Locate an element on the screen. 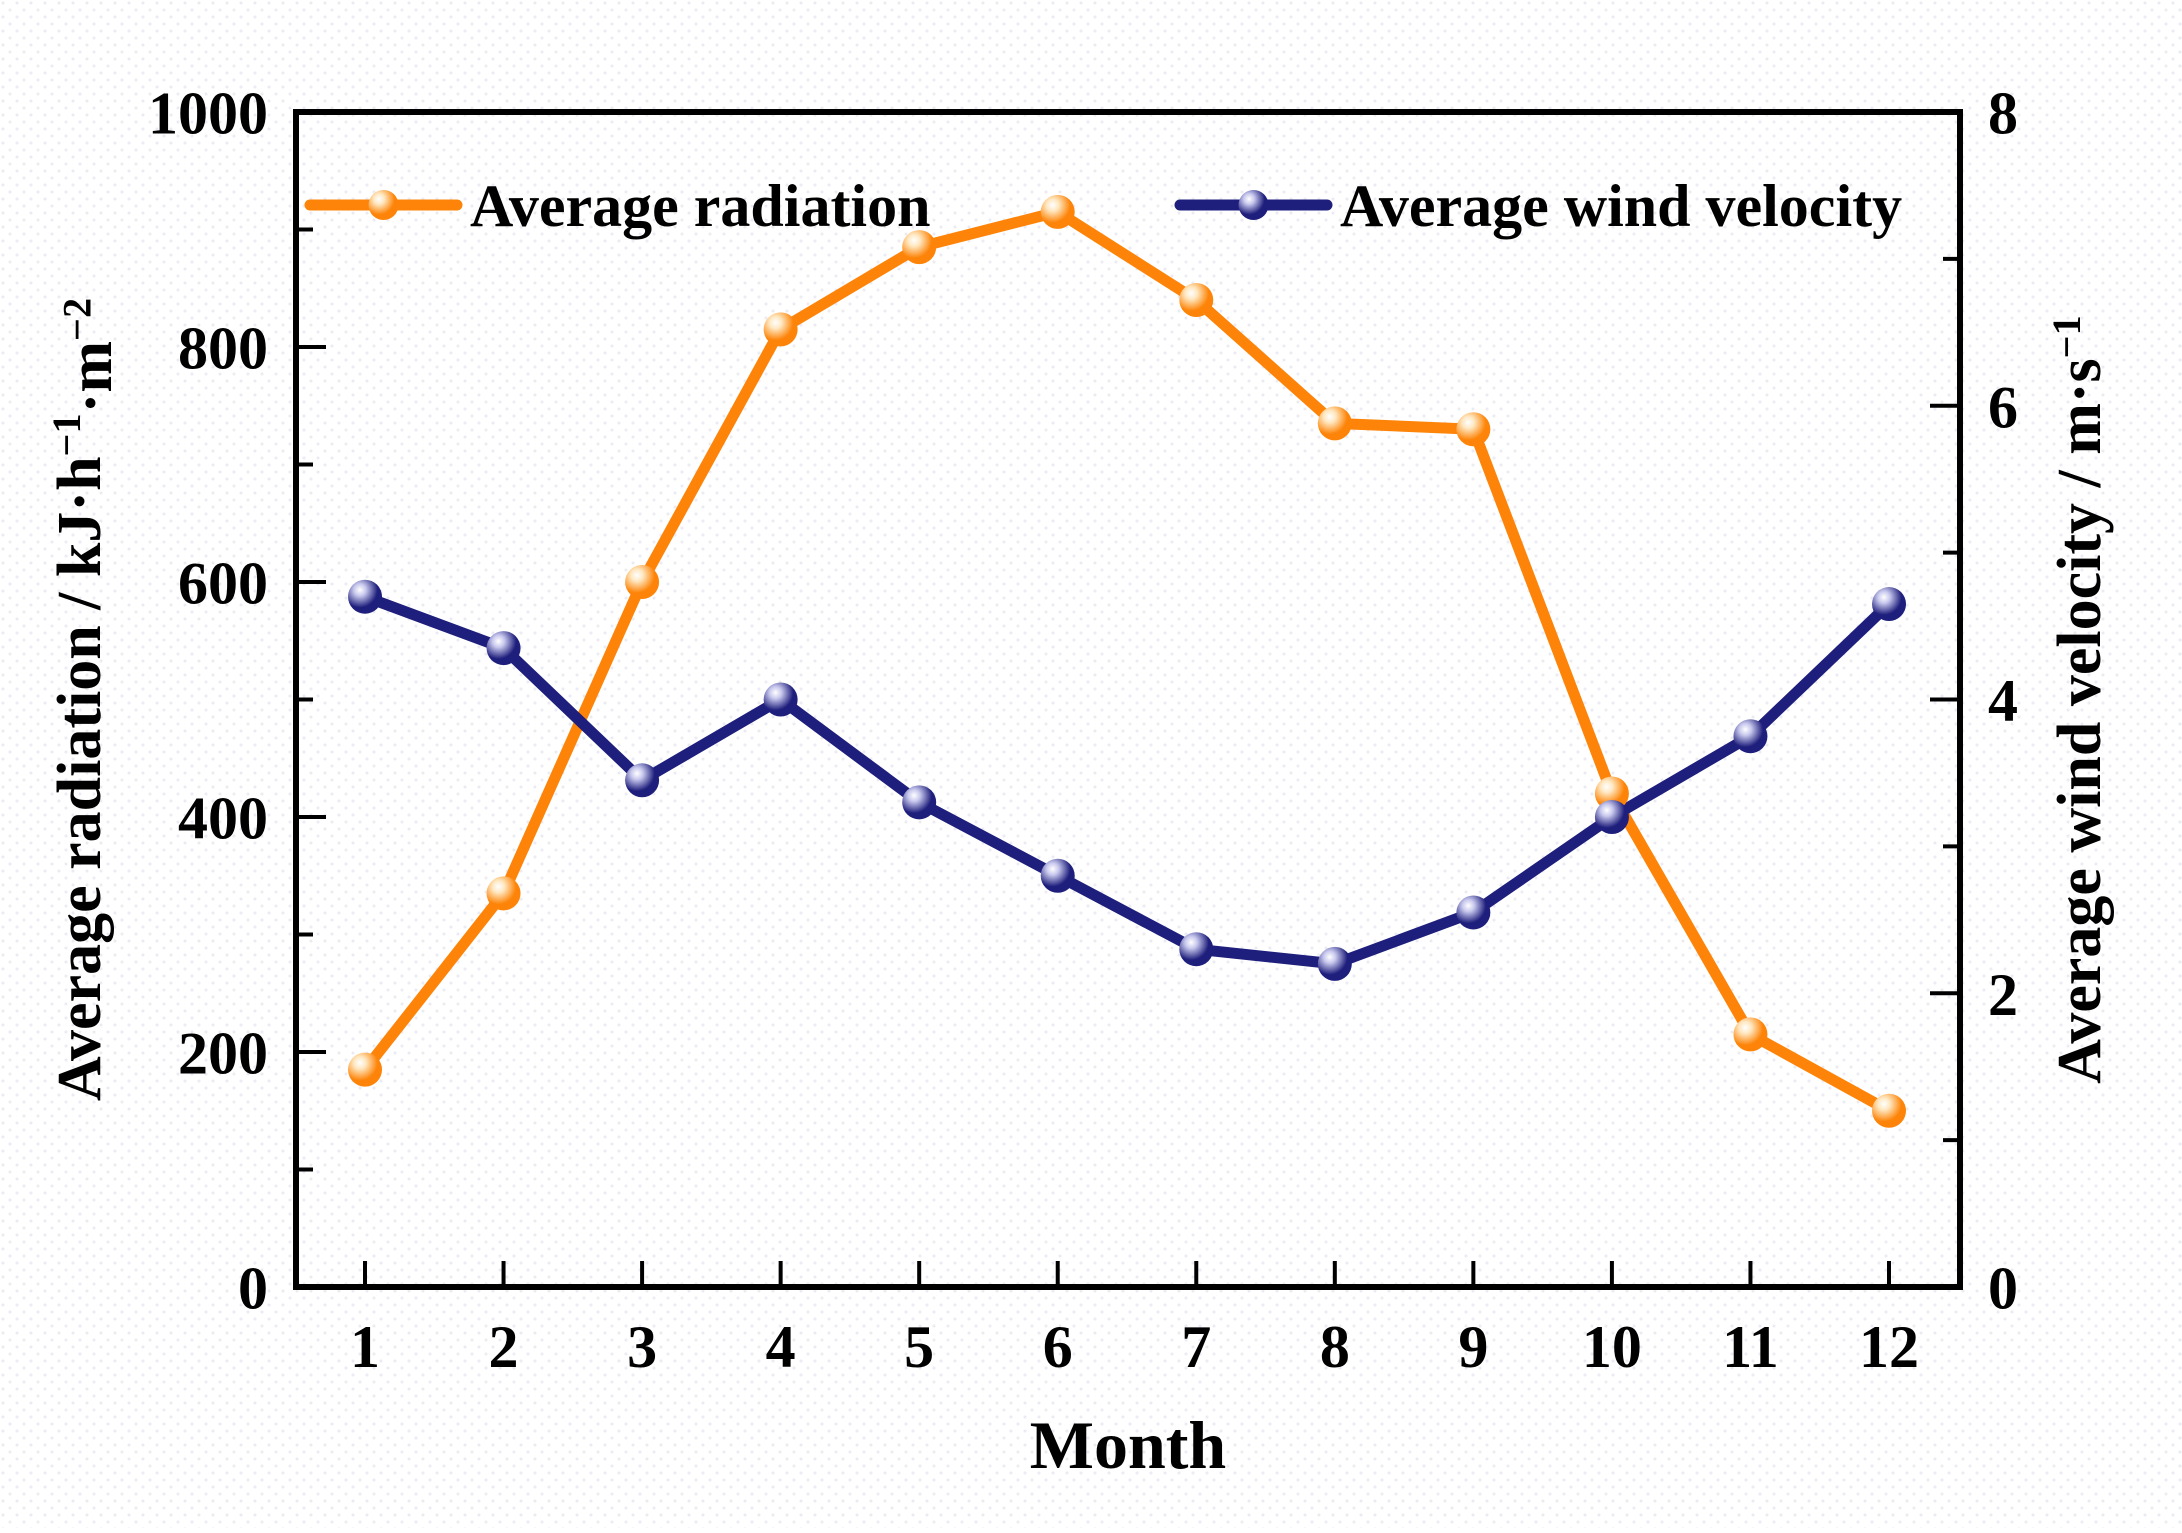 This screenshot has height=1533, width=2182. right-axis-title: Average wind velocity / m·s−1 is located at coordinates (2079, 699).